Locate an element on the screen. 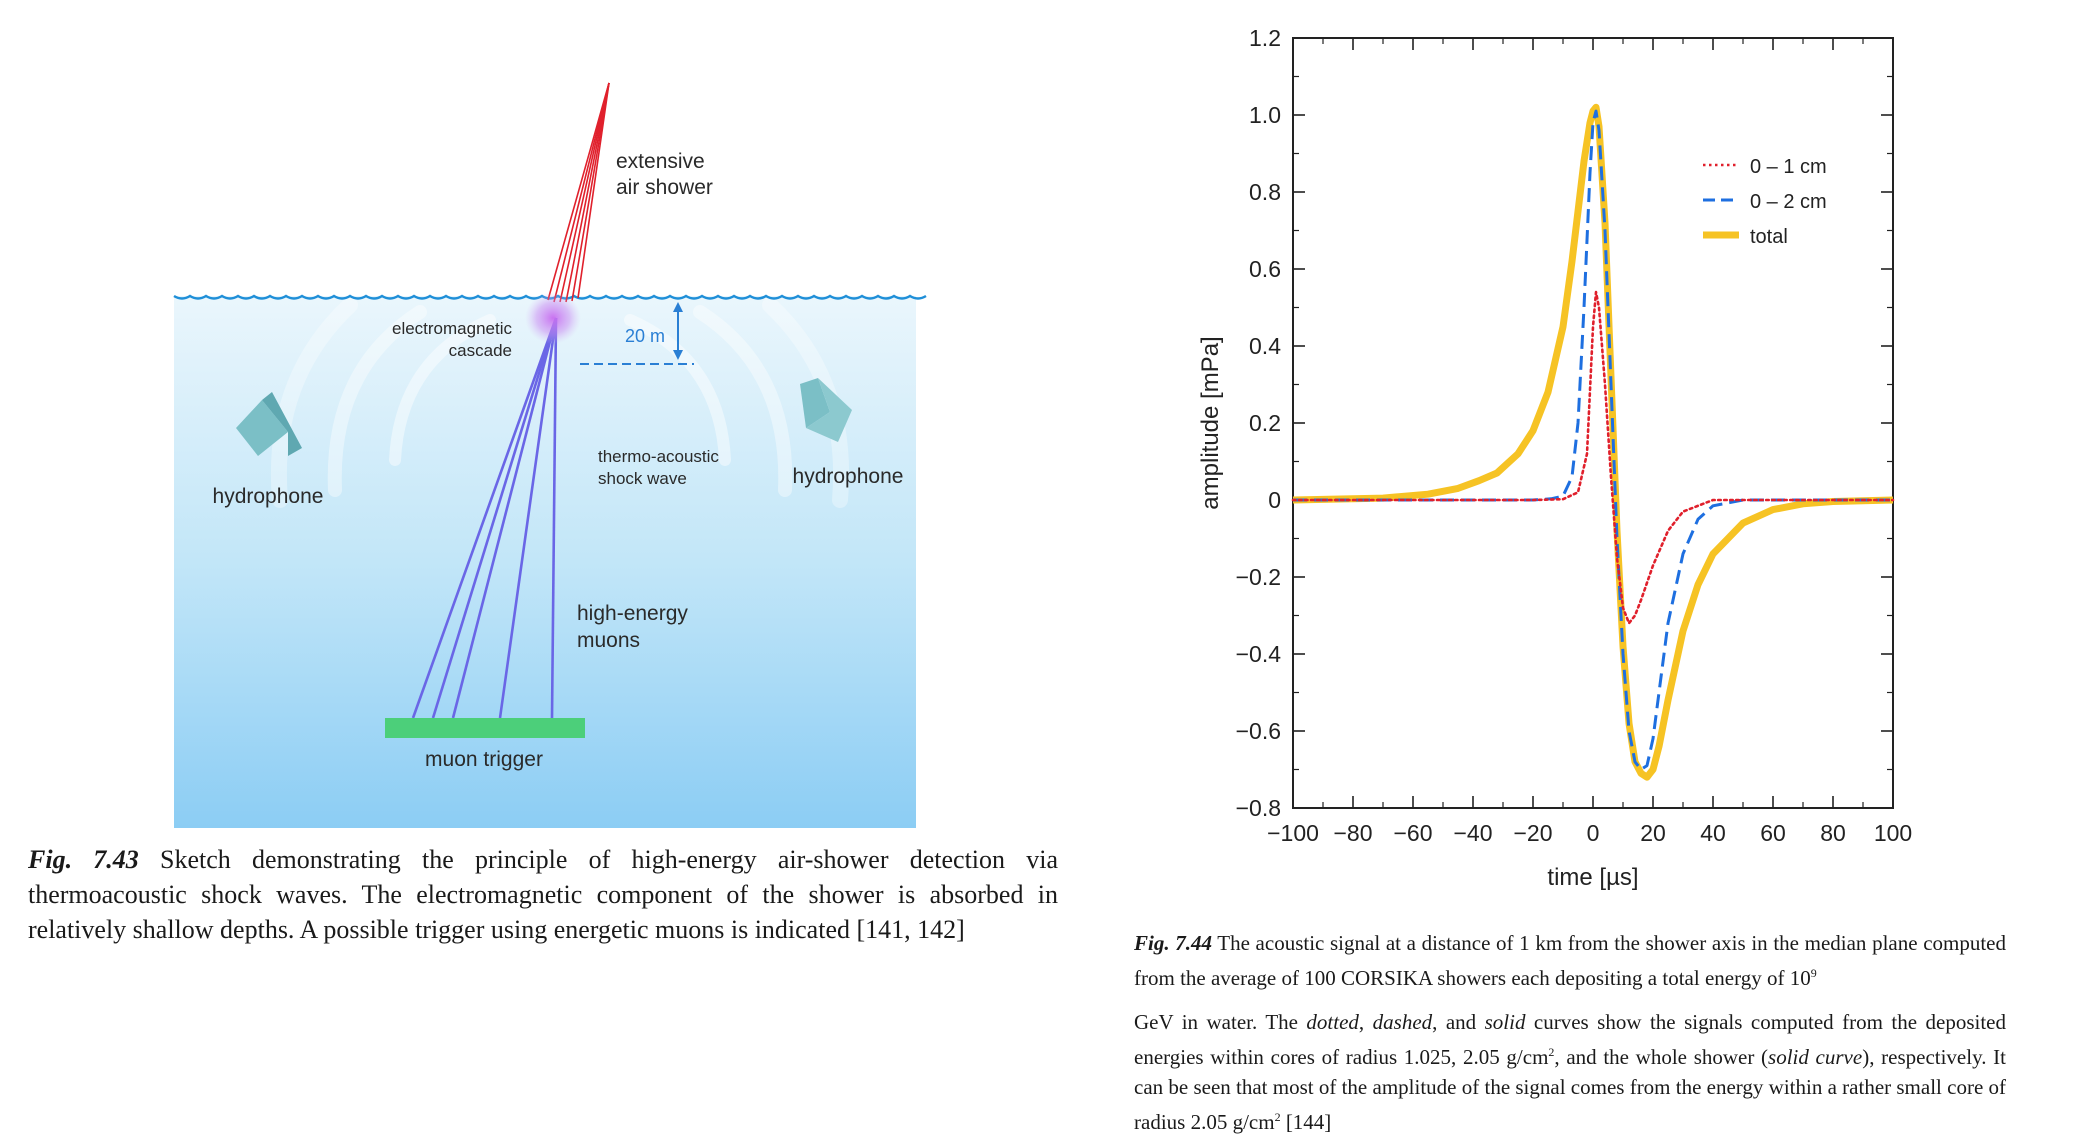 The width and height of the screenshot is (2094, 1137). series-line-dotted is located at coordinates (1593, 457).